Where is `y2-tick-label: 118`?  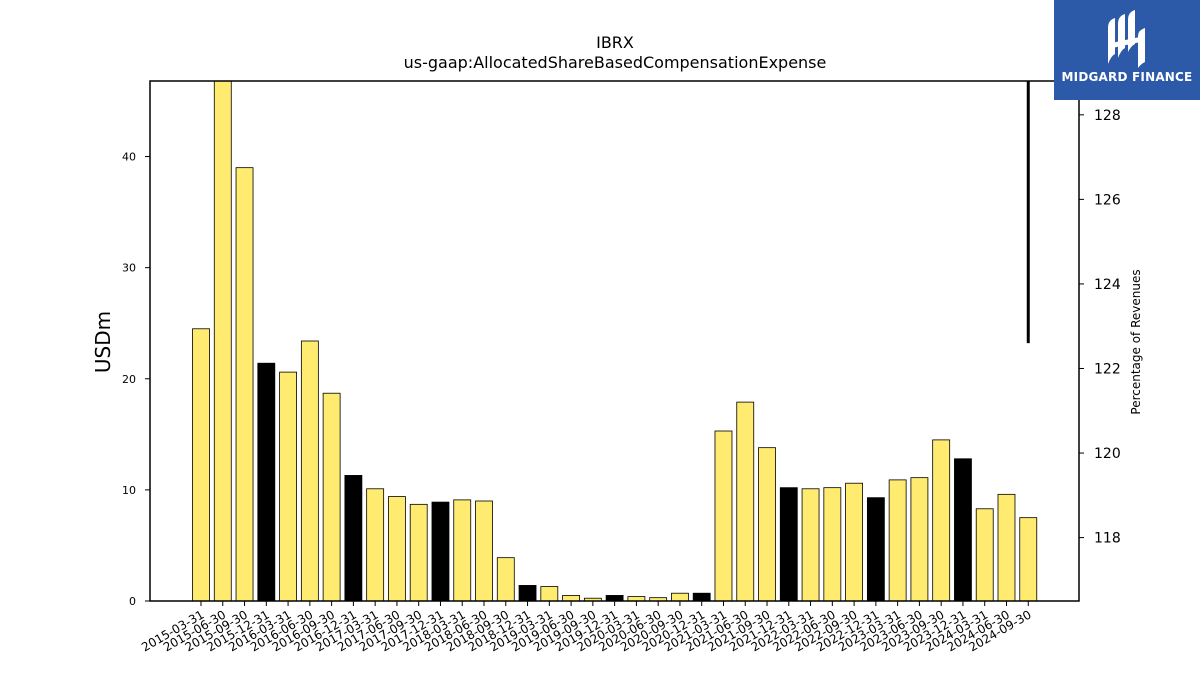
y2-tick-label: 118 is located at coordinates (1107, 539).